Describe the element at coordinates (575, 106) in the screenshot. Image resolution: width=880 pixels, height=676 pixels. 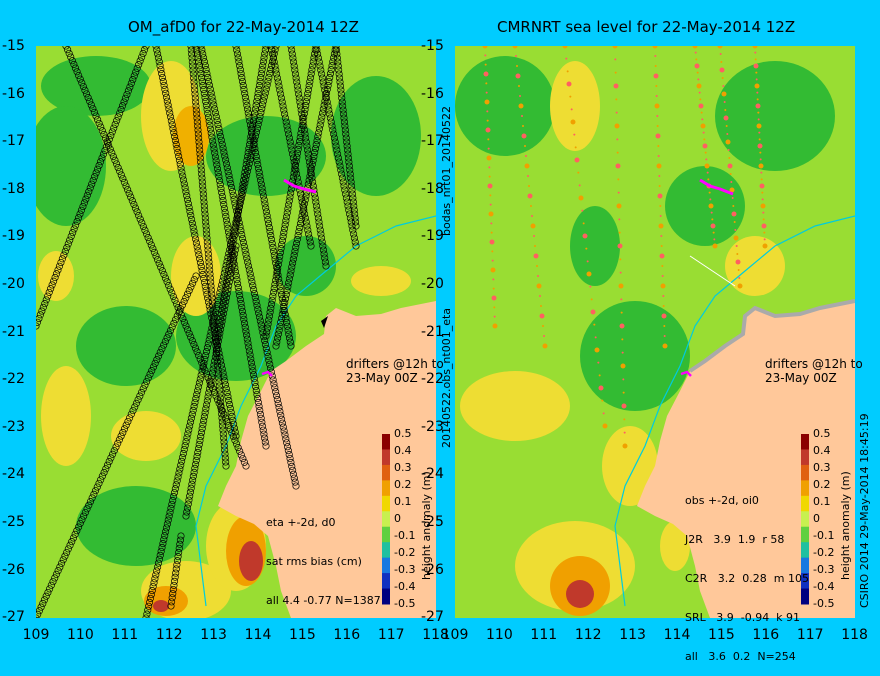
I see `anomaly-high` at that location.